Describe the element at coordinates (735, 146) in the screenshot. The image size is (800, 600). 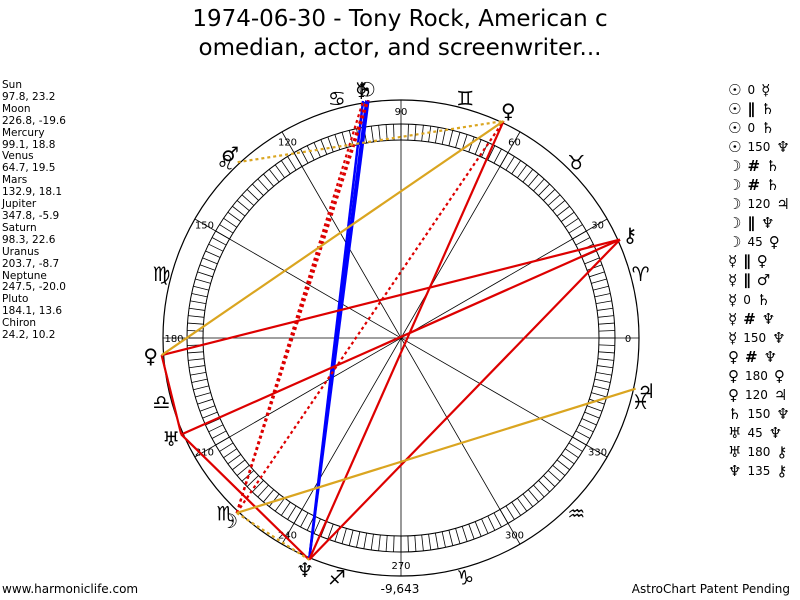
I see `aspect-planet-1: ☉` at that location.